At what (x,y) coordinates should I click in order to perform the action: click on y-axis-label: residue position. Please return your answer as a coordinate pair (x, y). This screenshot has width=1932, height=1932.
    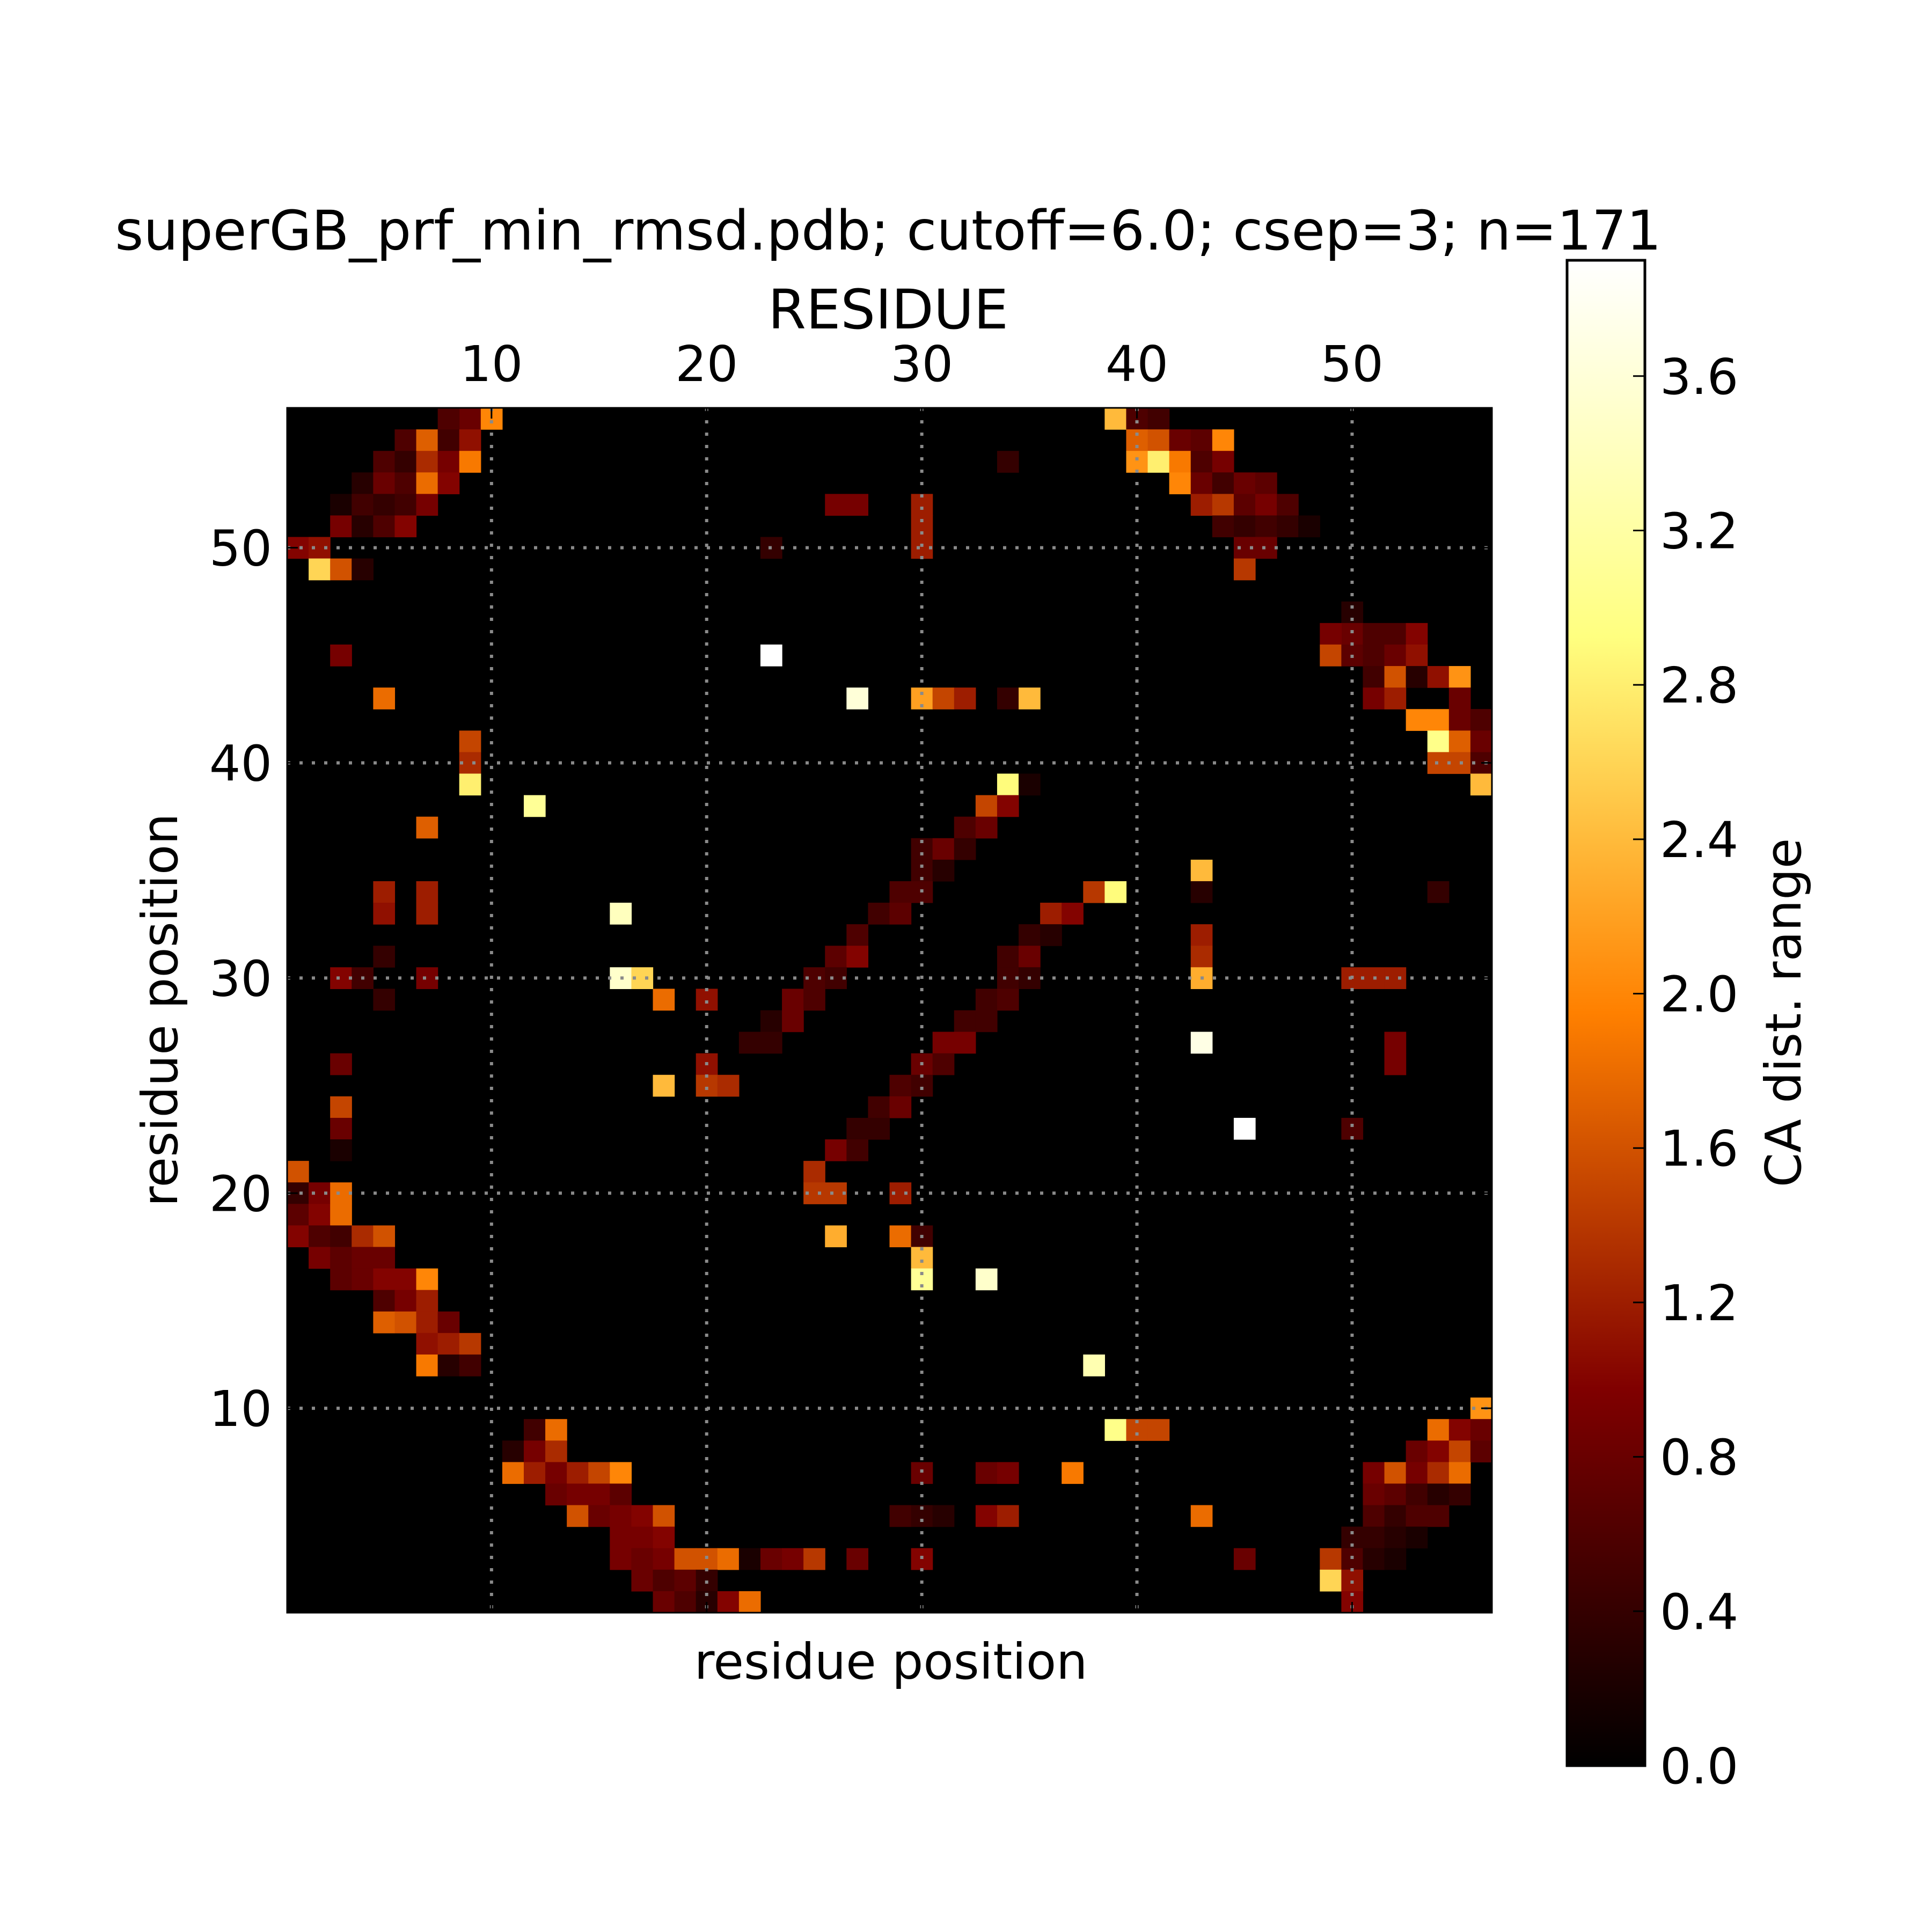
    Looking at the image, I should click on (160, 1010).